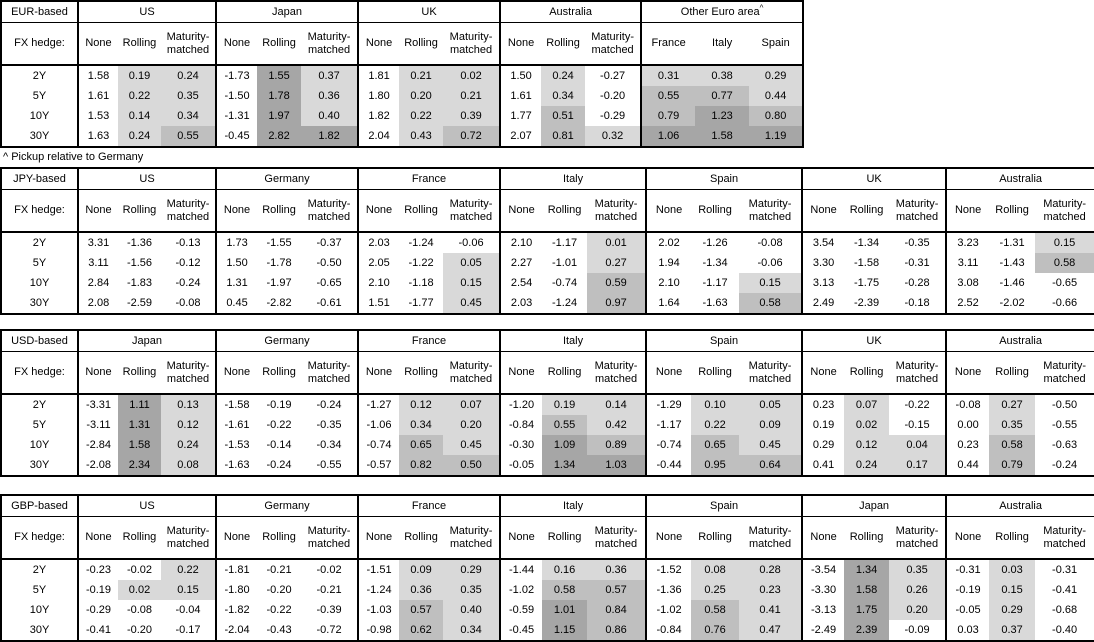 The width and height of the screenshot is (1094, 642). What do you see at coordinates (715, 465) in the screenshot?
I see `data-cell: 0.95` at bounding box center [715, 465].